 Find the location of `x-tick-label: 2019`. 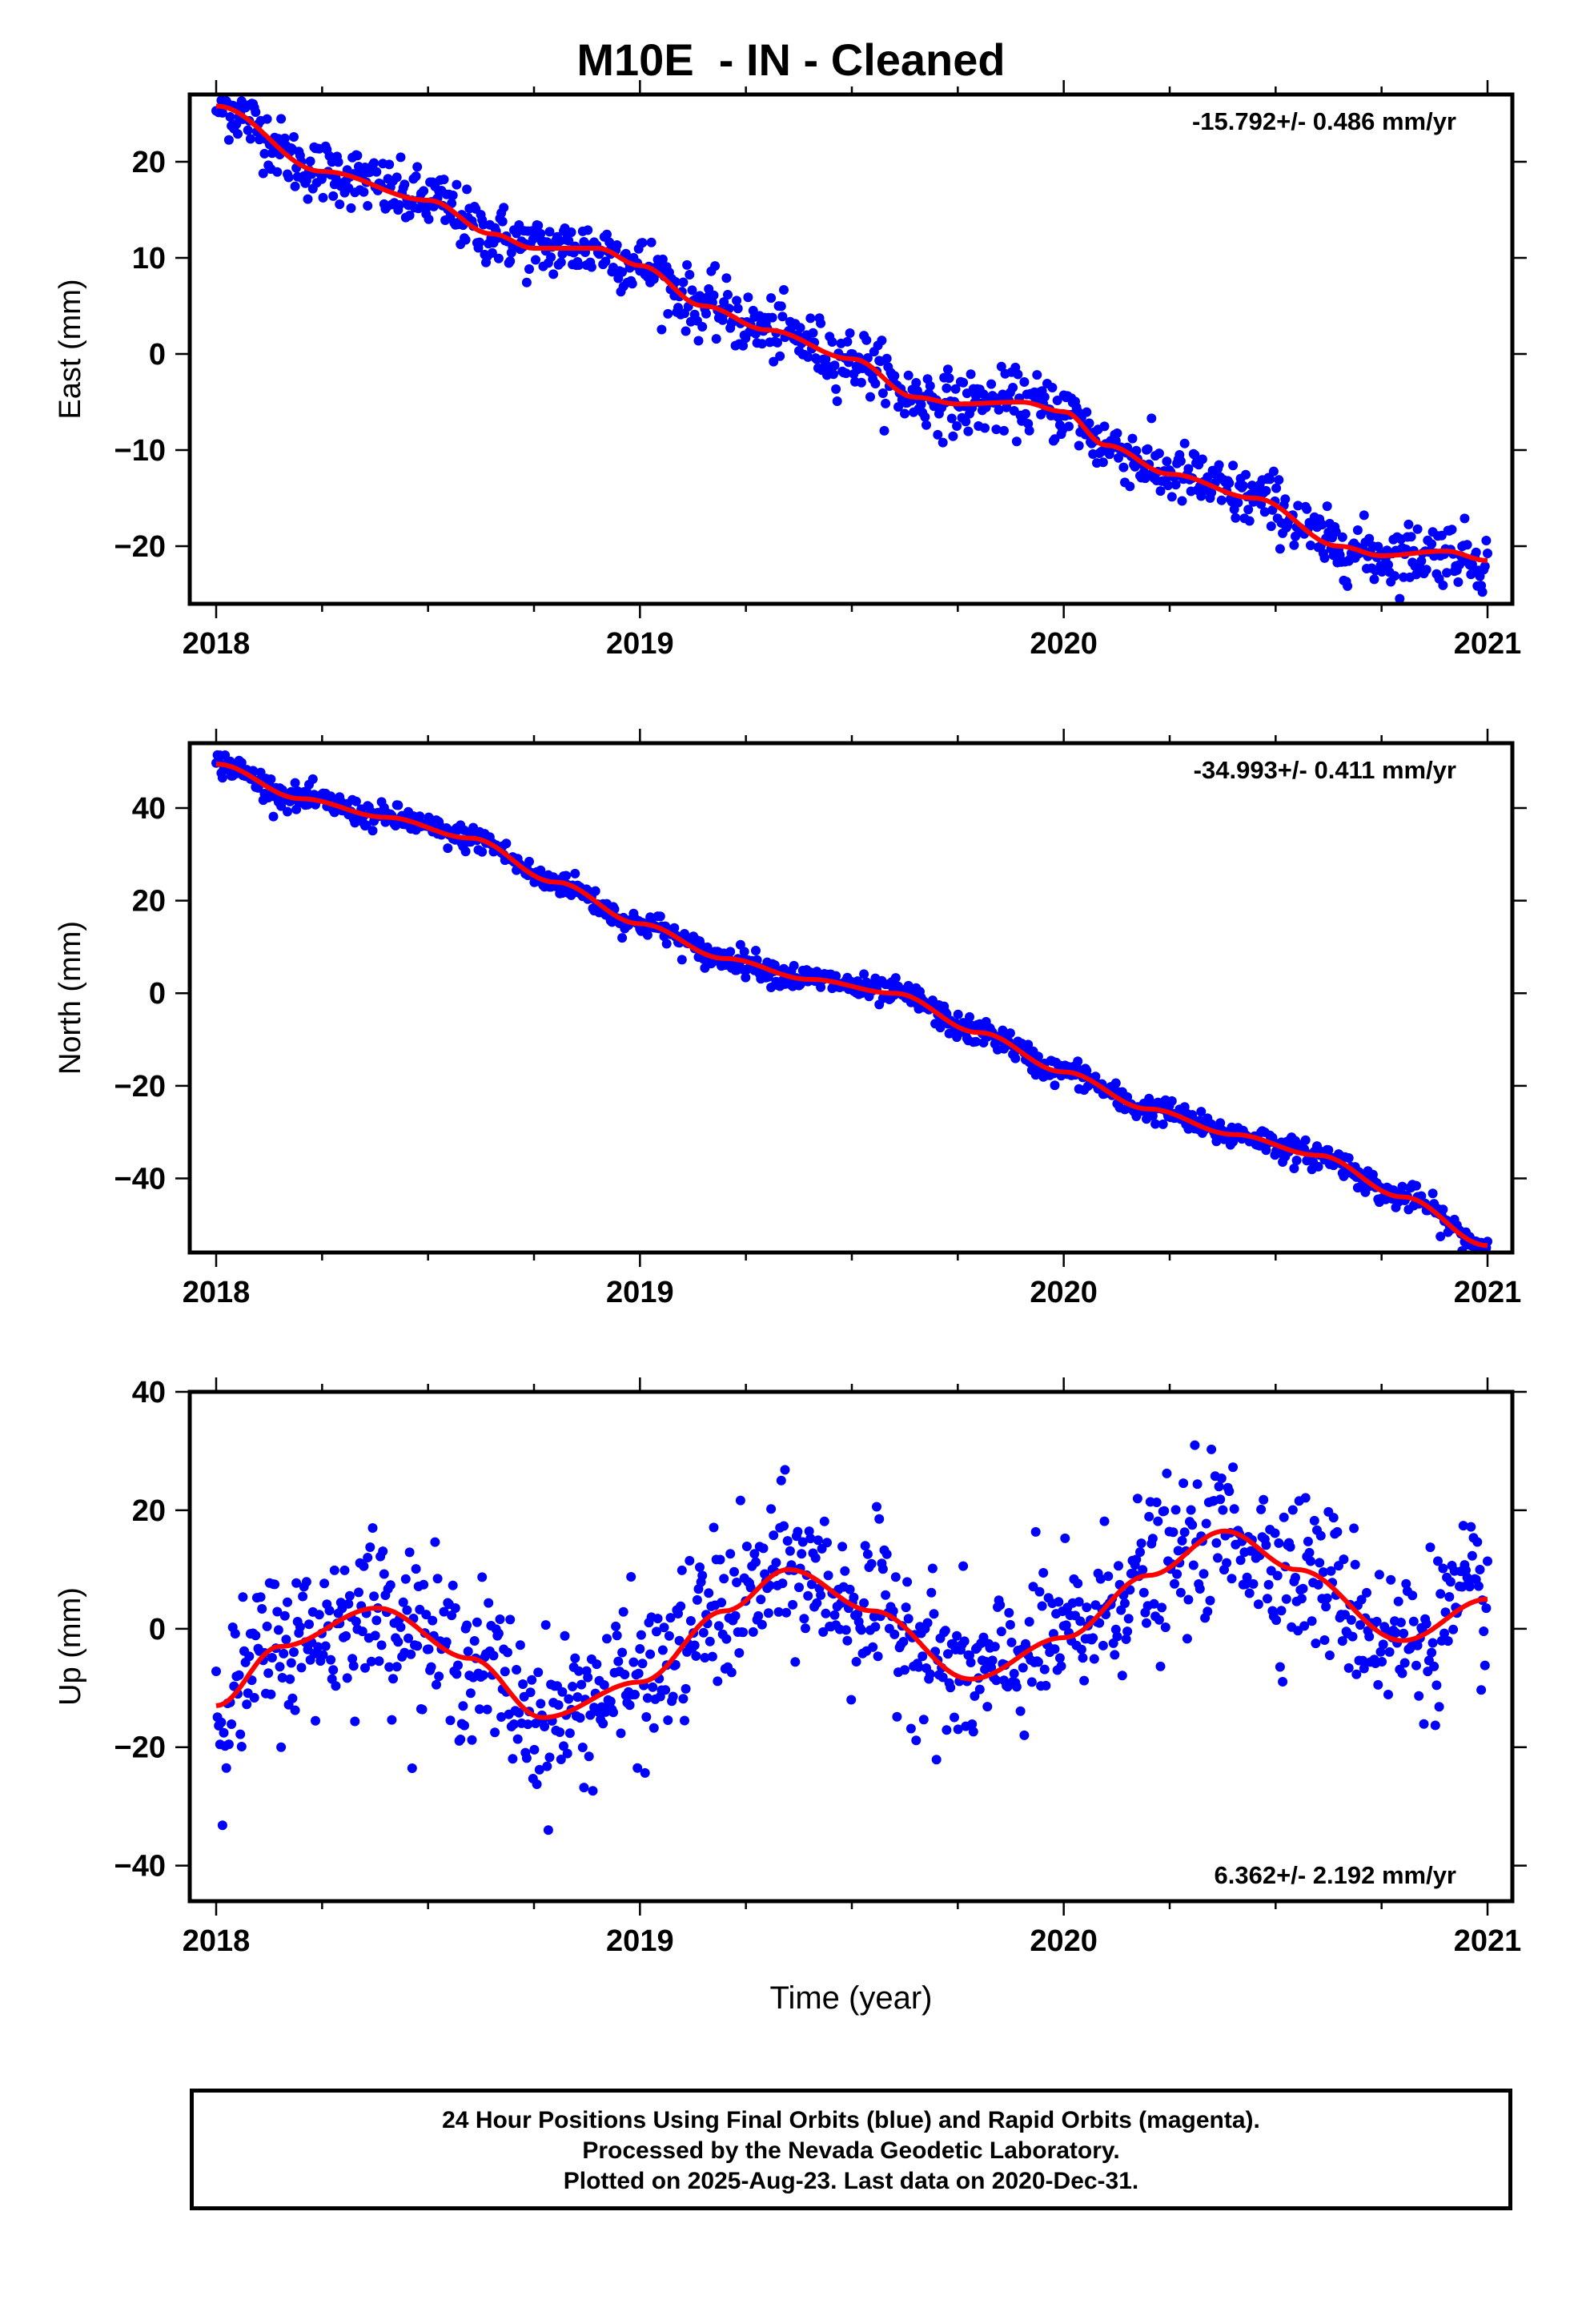

x-tick-label: 2019 is located at coordinates (640, 644).